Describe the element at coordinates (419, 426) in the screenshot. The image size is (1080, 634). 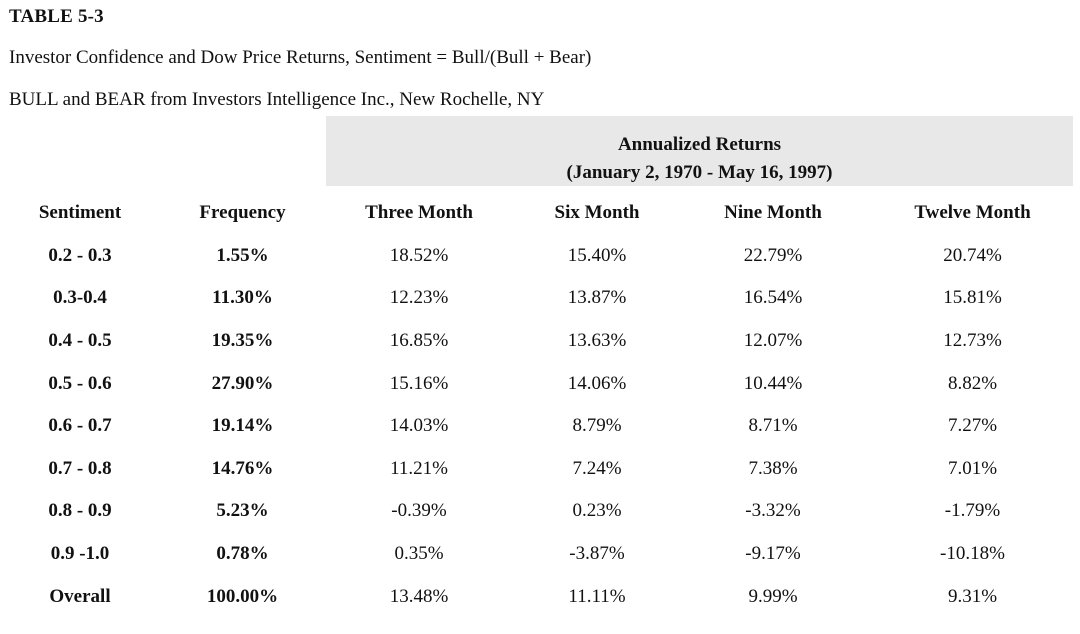
I see `cell-three-month: 14.03%` at that location.